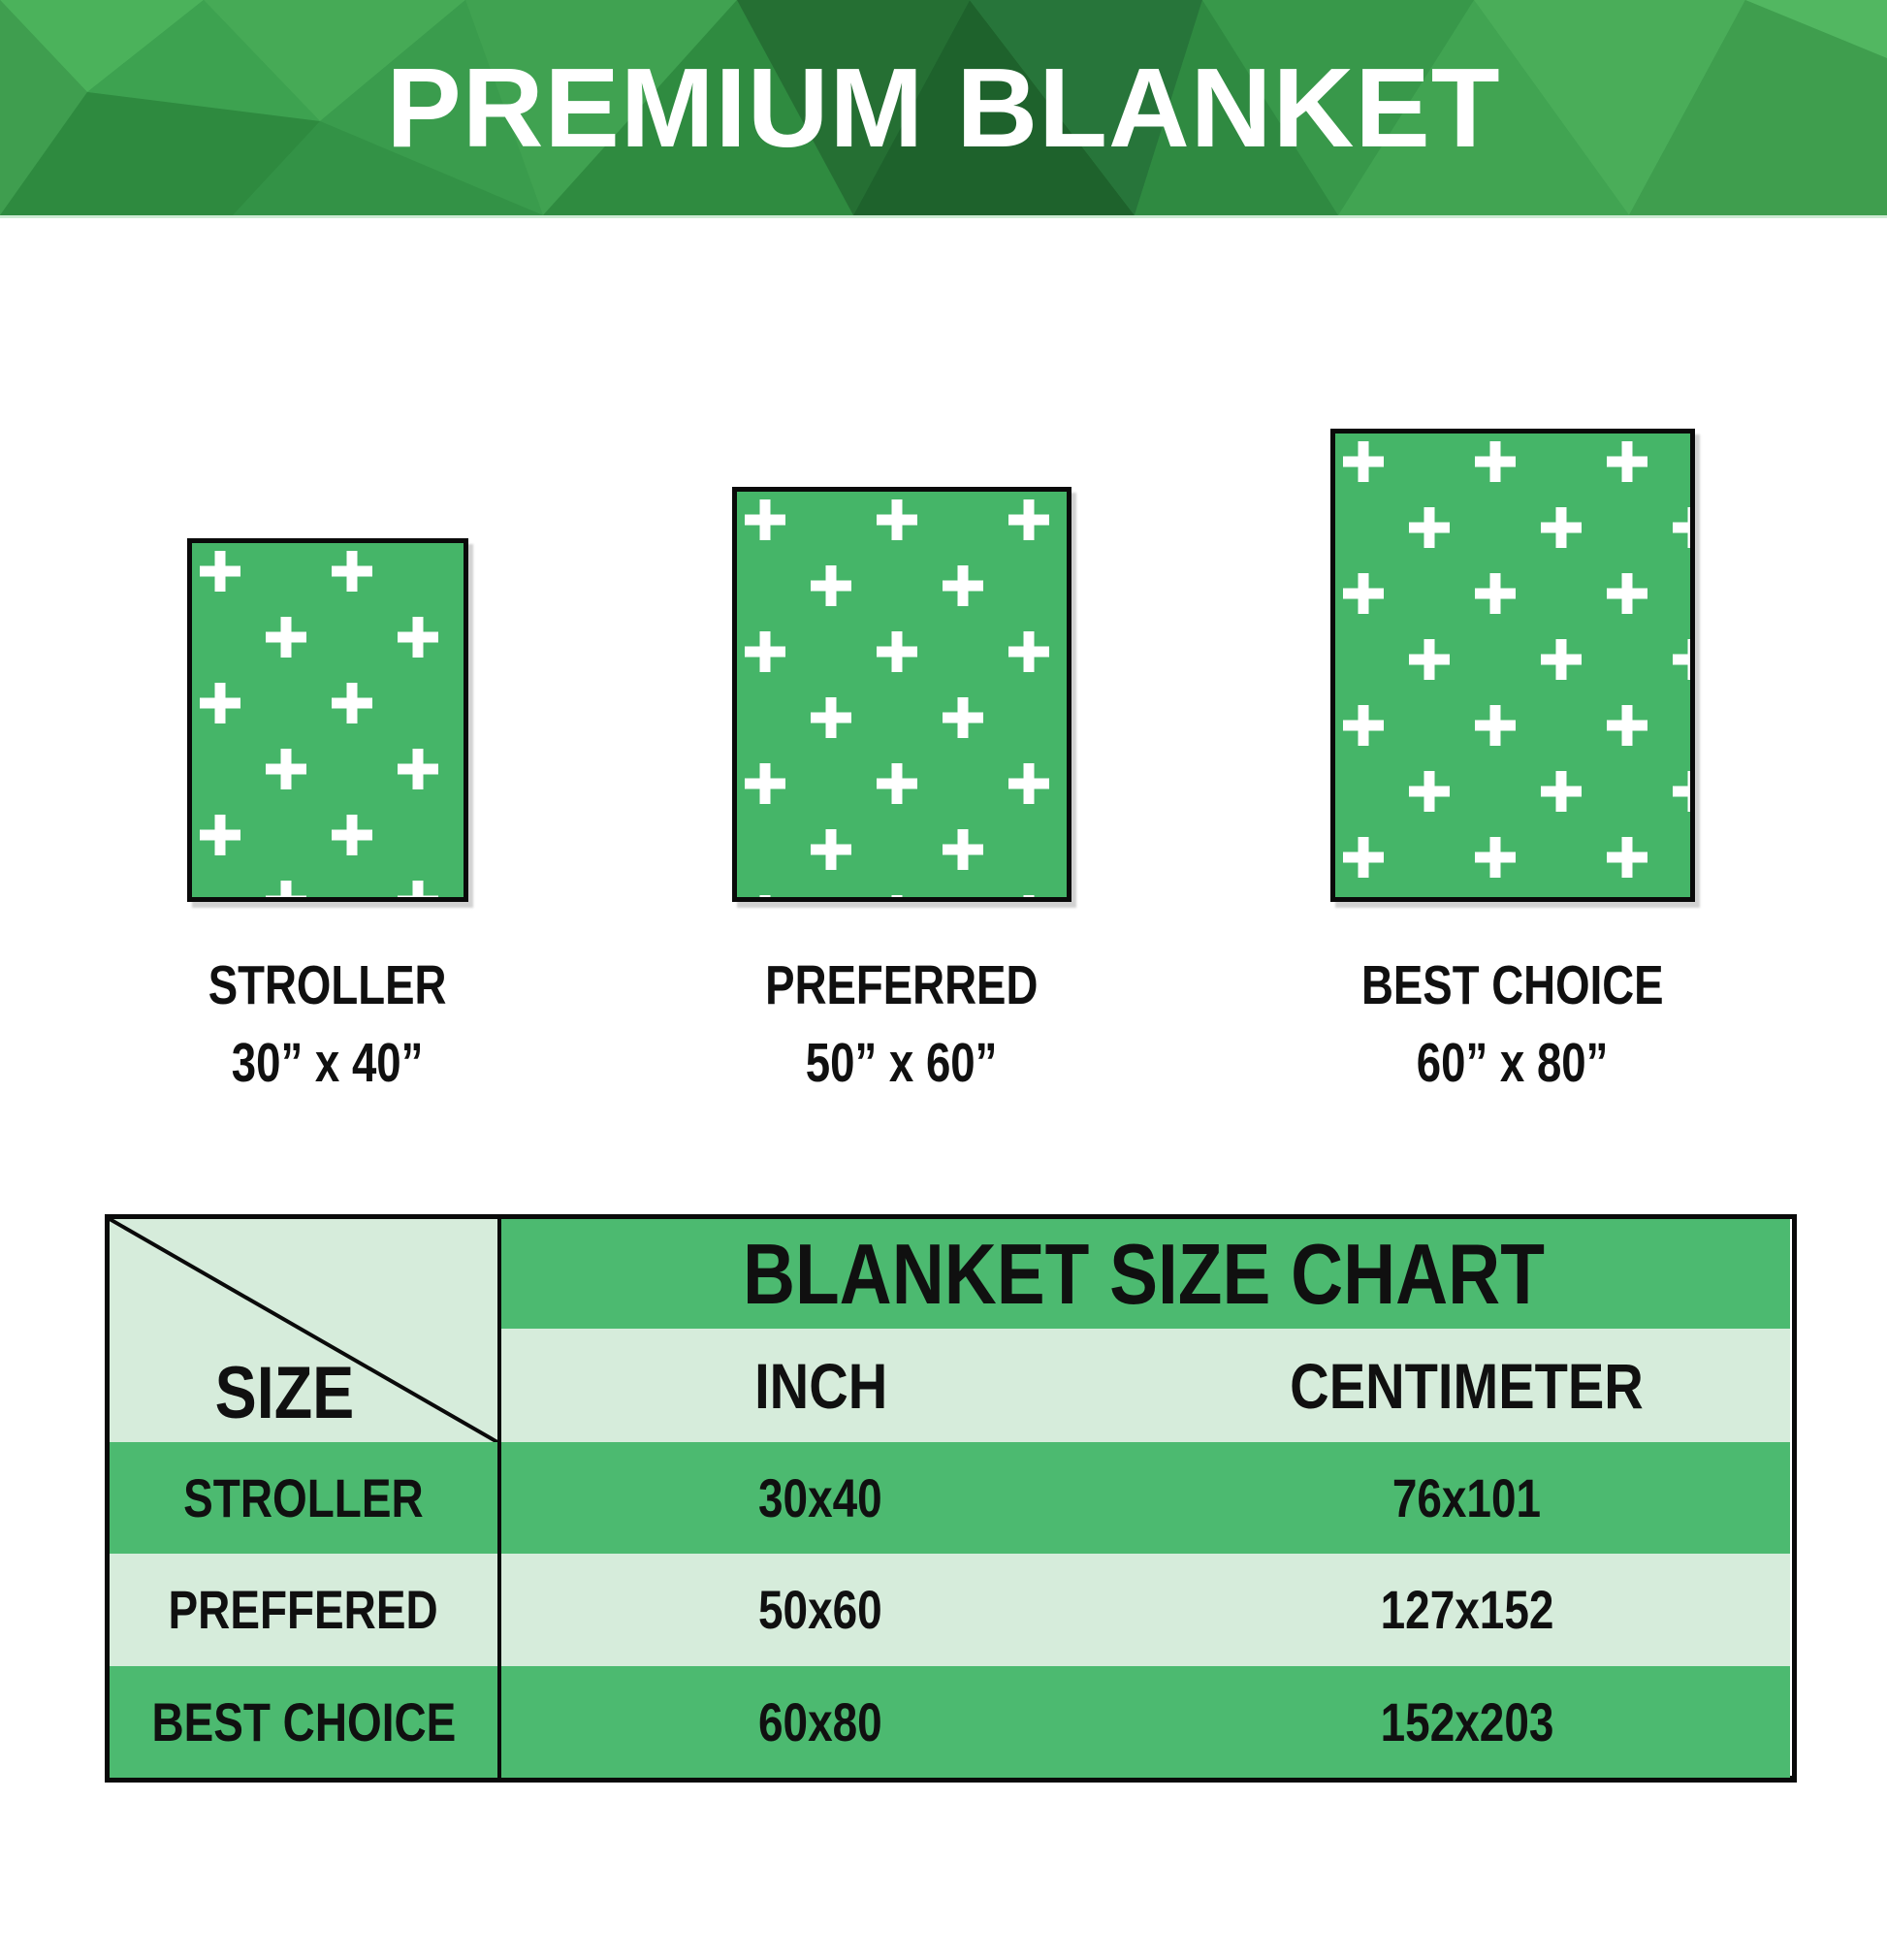  I want to click on row-inch-value: 50x60, so click(820, 1609).